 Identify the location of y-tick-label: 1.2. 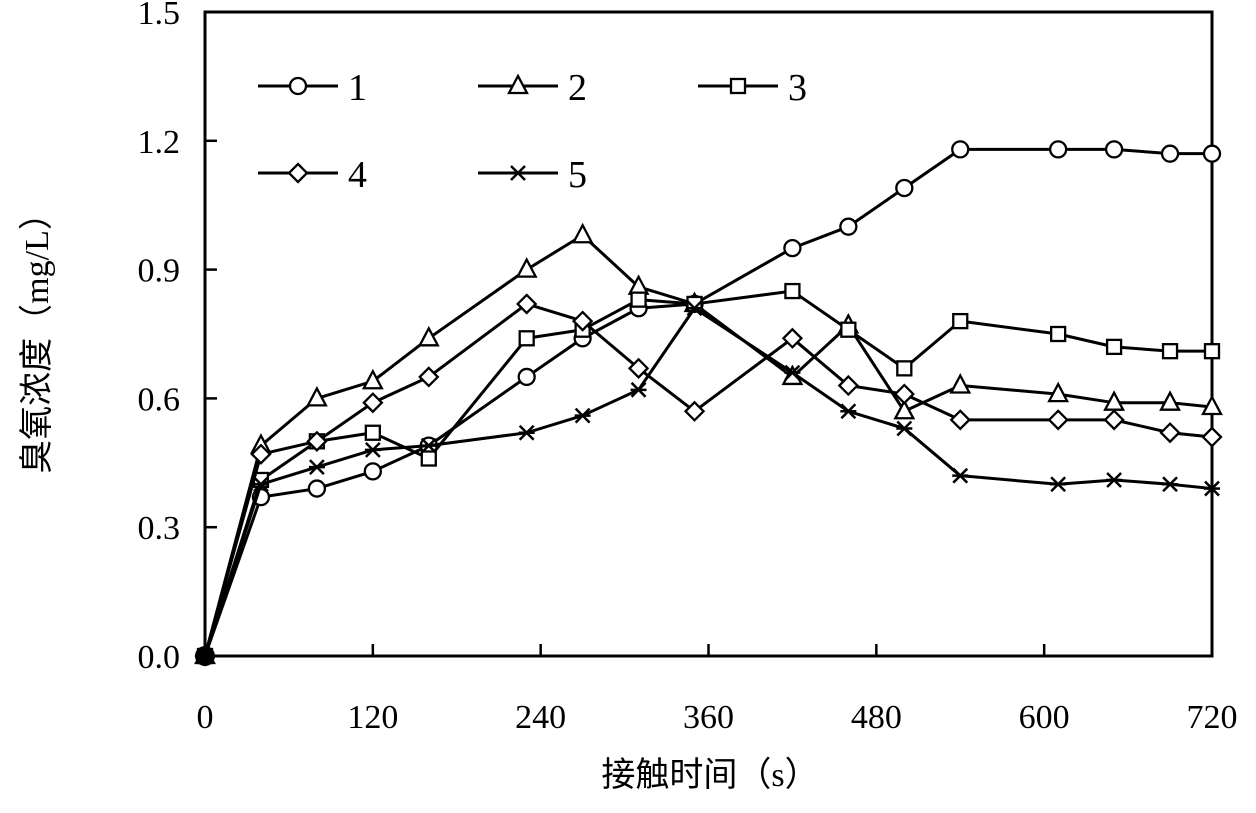
(159, 142).